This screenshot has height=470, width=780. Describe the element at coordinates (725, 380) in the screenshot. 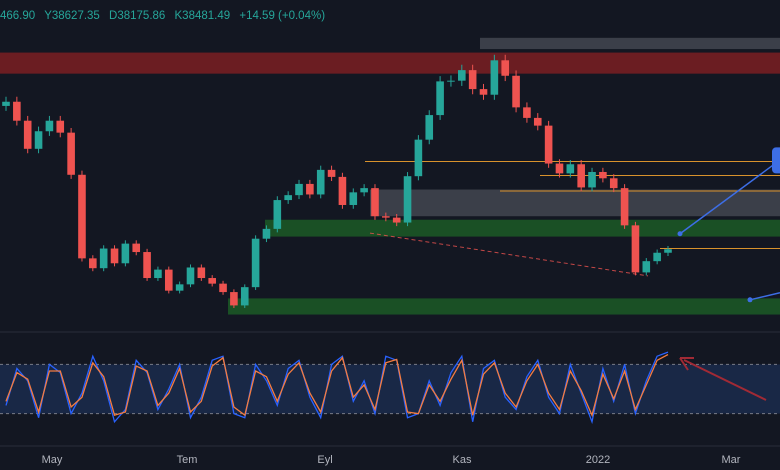

I see `annotation-arrow` at that location.